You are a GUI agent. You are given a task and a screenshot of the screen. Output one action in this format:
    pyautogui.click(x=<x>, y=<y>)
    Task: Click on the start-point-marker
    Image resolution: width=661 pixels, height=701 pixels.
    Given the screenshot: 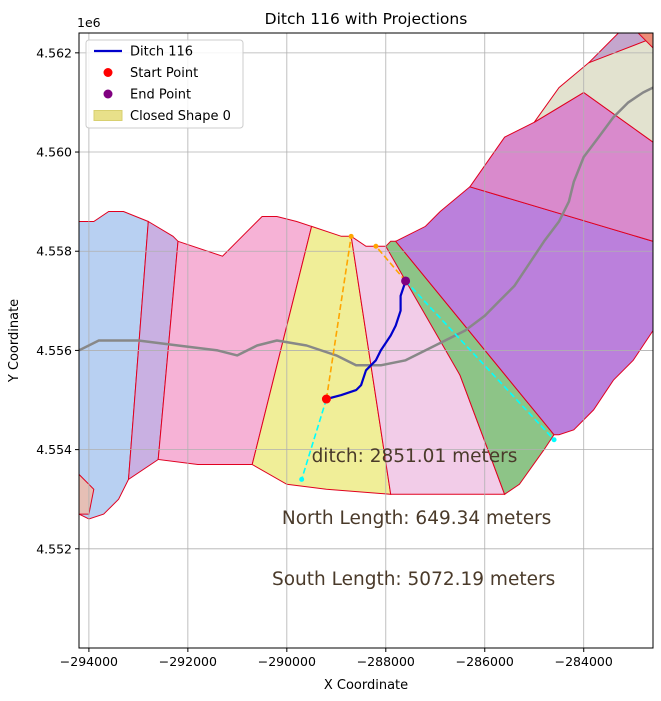 What is the action you would take?
    pyautogui.click(x=326, y=399)
    